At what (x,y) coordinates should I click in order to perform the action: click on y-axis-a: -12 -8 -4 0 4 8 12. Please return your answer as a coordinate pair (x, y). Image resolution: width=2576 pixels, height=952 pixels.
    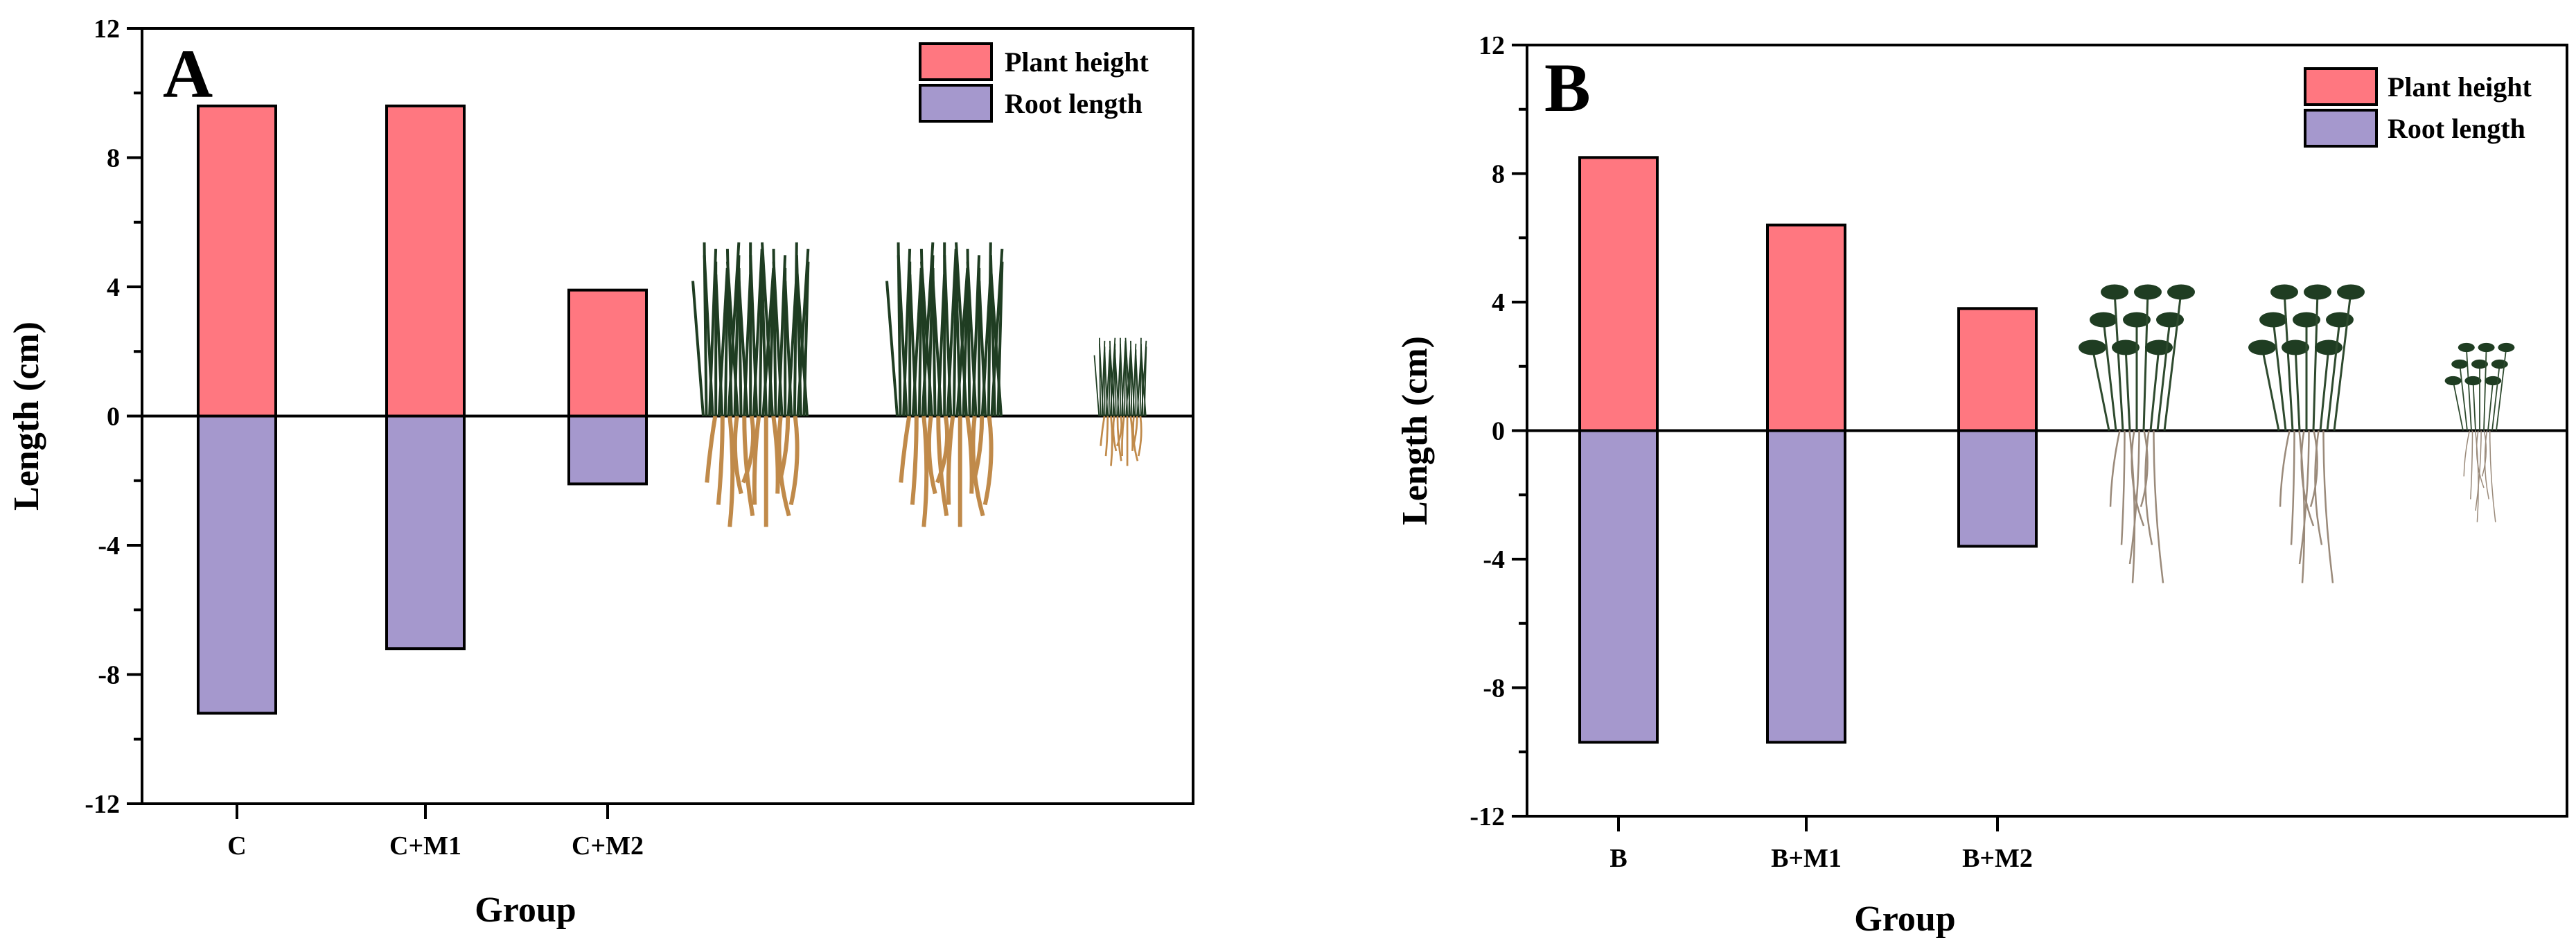
    Looking at the image, I should click on (113, 417).